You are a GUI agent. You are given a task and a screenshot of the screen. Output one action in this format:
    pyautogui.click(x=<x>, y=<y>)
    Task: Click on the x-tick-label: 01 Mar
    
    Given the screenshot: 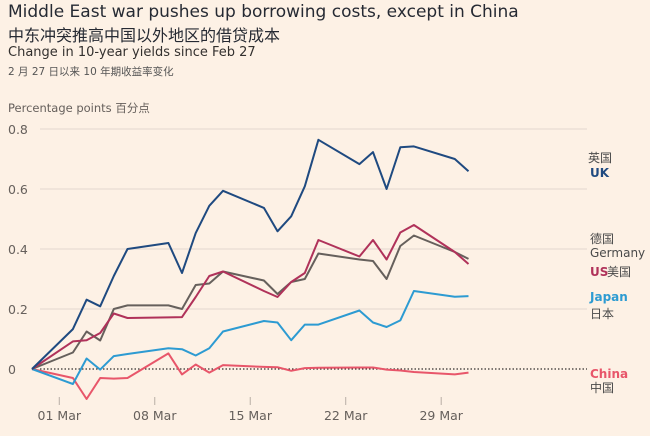 What is the action you would take?
    pyautogui.click(x=60, y=415)
    